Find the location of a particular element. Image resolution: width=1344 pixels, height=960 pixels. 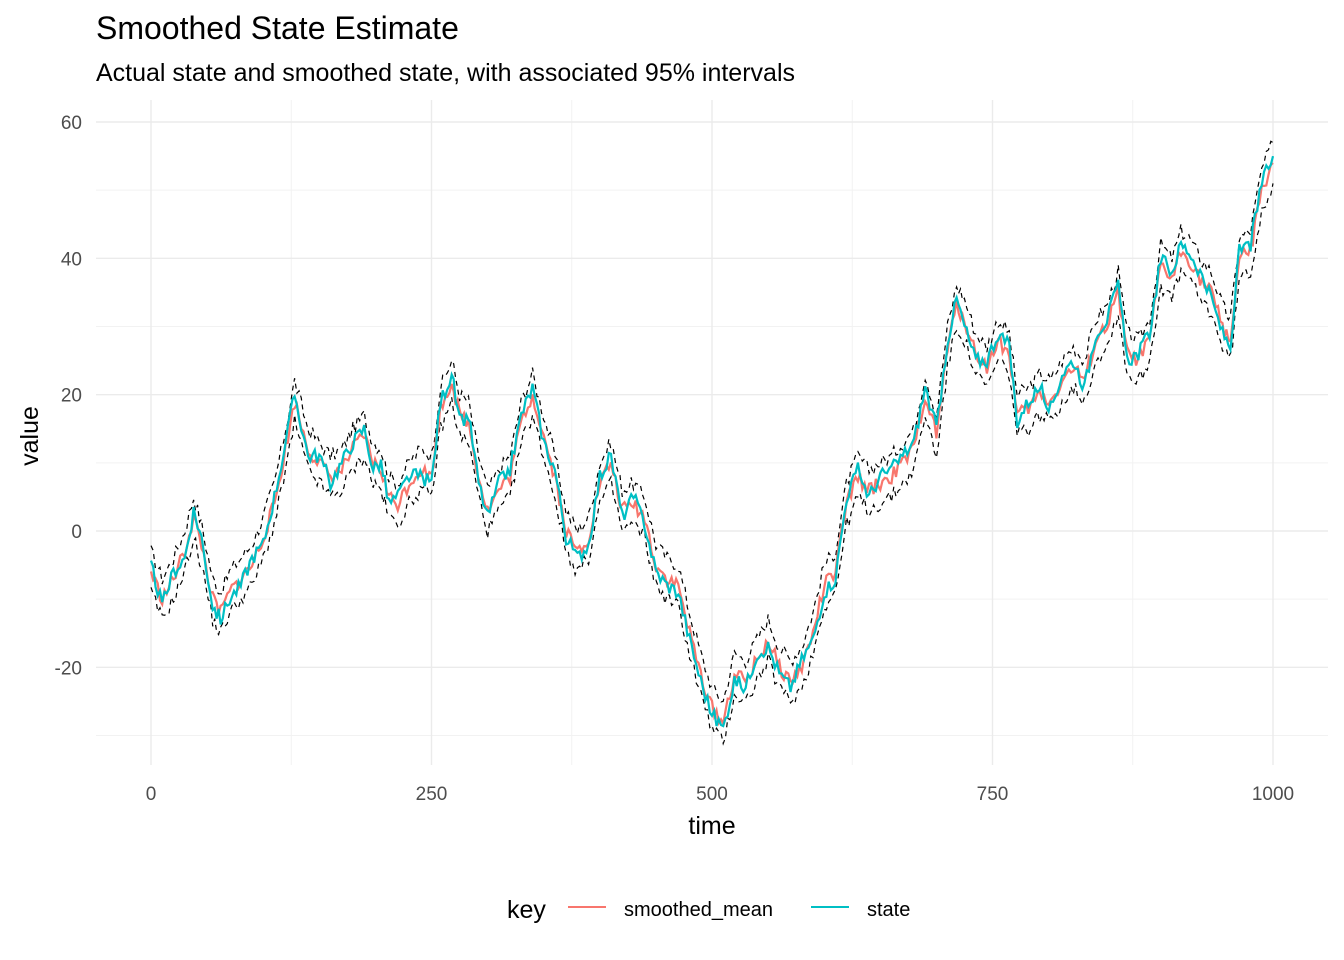

x-tick-label: 500 is located at coordinates (712, 794).